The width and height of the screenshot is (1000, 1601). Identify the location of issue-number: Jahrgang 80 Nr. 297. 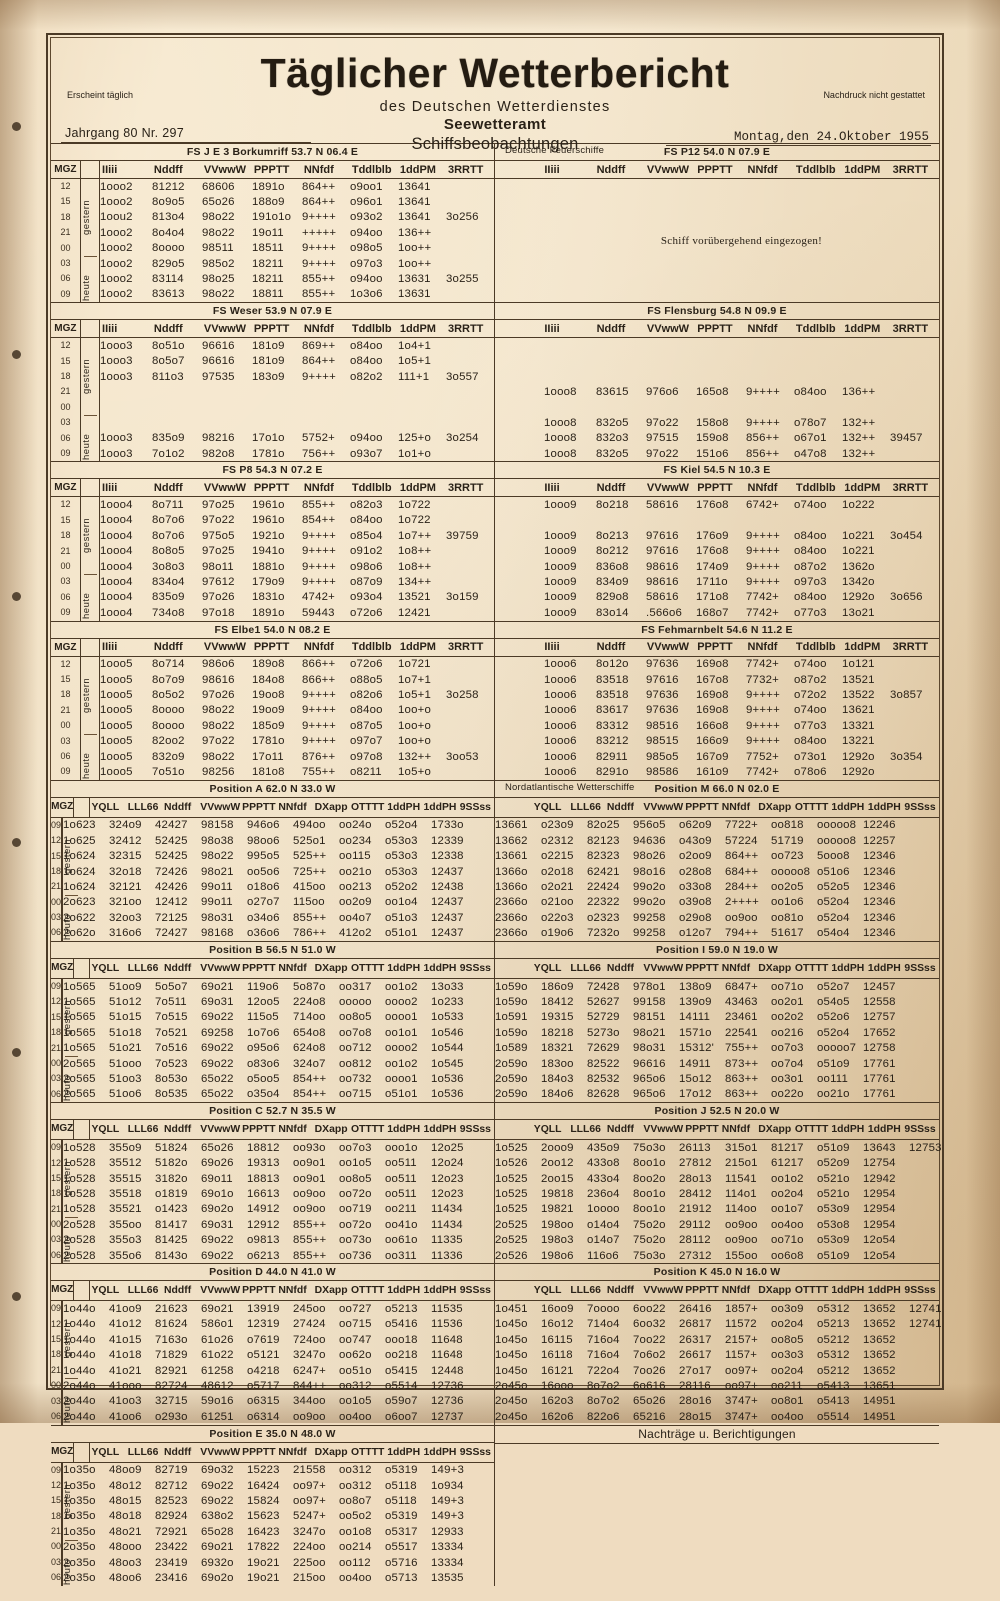
(124, 133).